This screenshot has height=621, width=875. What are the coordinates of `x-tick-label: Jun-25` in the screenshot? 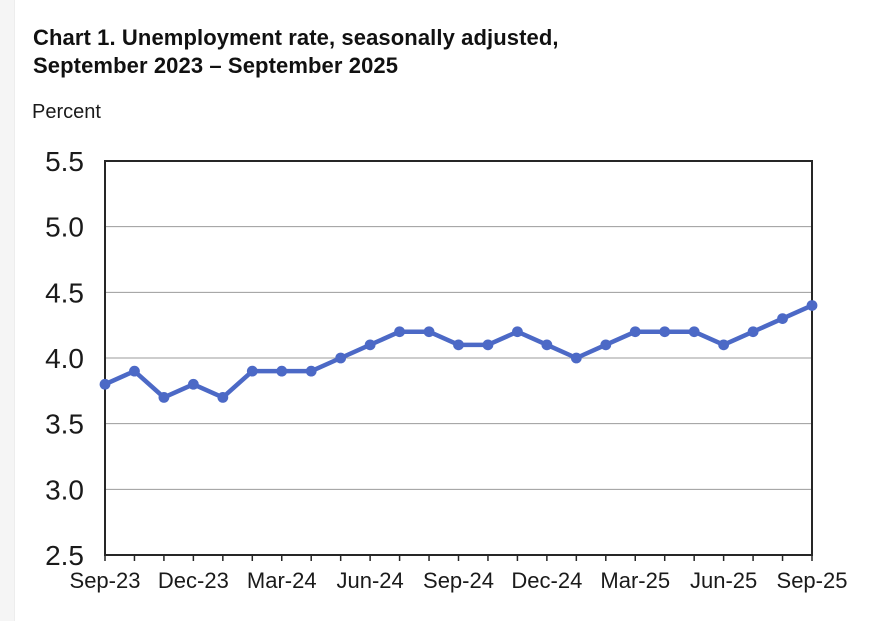 It's located at (723, 580).